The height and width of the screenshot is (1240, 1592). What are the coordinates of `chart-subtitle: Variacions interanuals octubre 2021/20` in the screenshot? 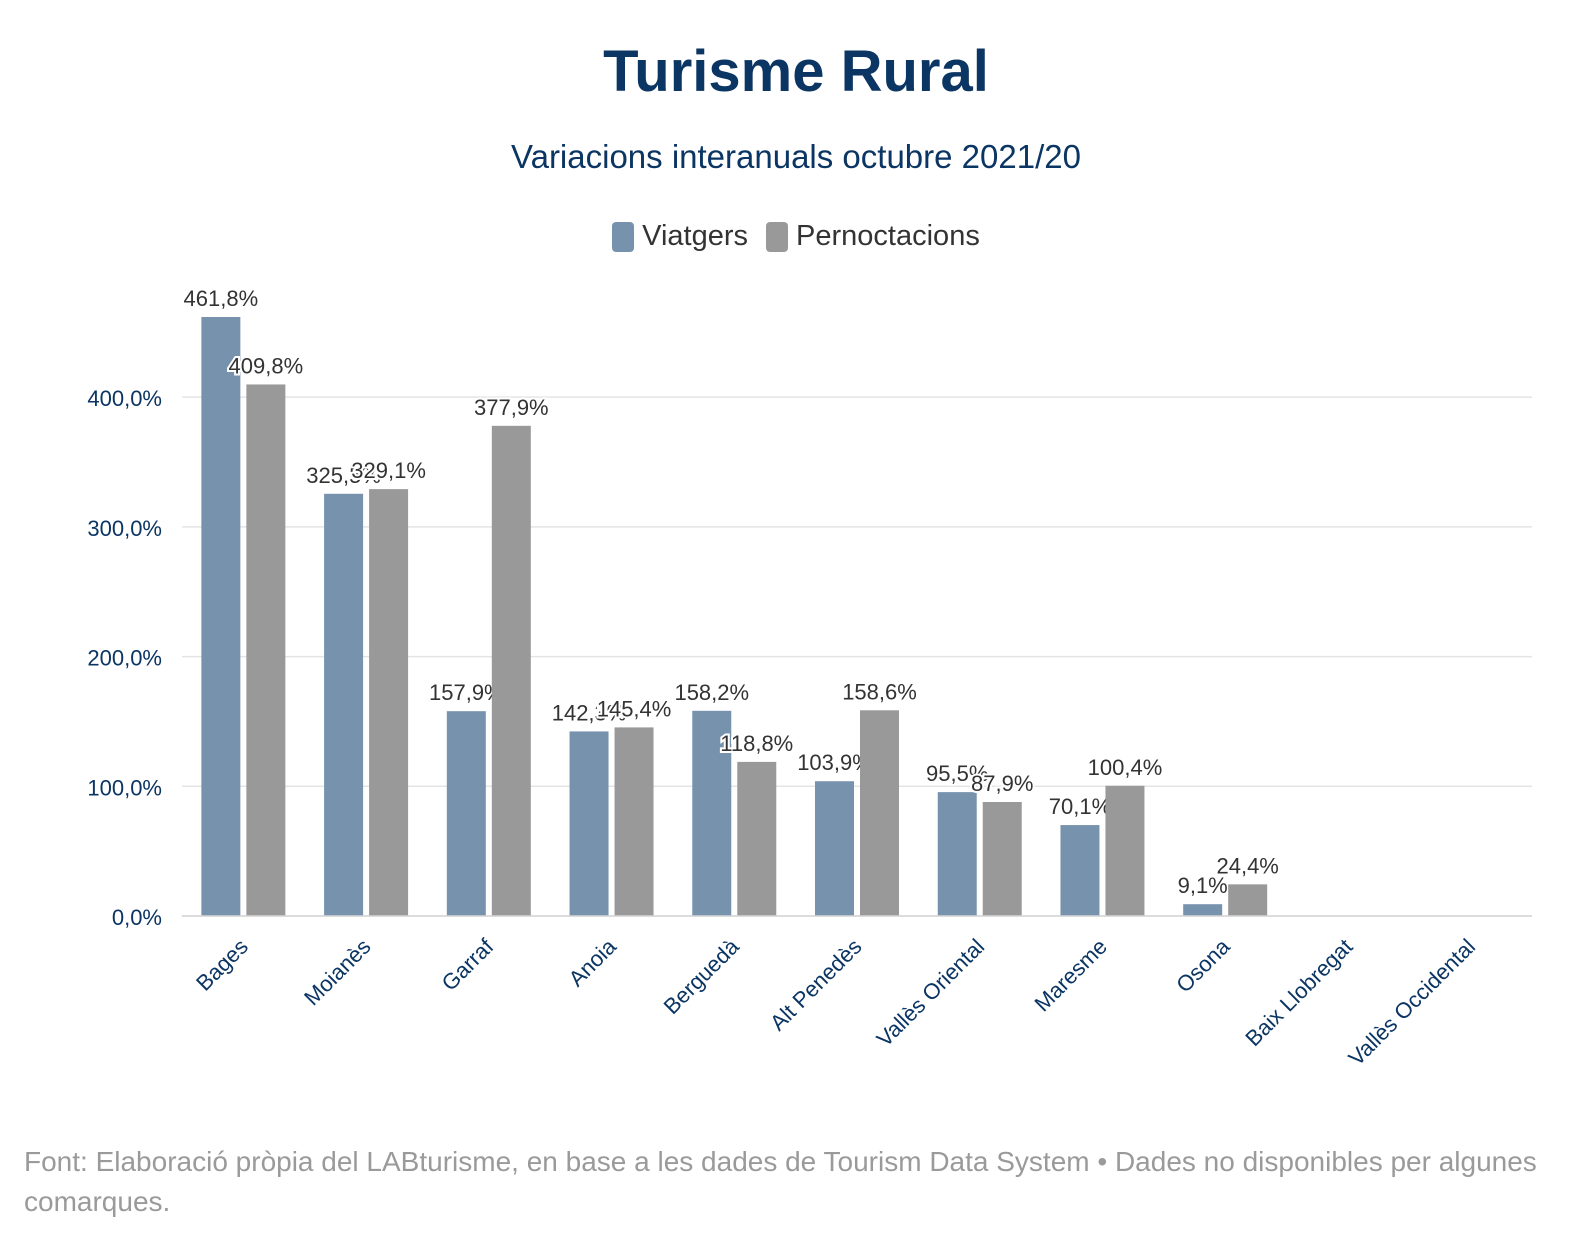 It's located at (796, 156).